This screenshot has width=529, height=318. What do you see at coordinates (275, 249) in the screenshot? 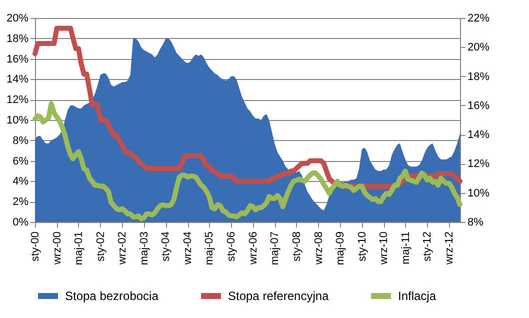
I see `x-tick-label: maj-07` at bounding box center [275, 249].